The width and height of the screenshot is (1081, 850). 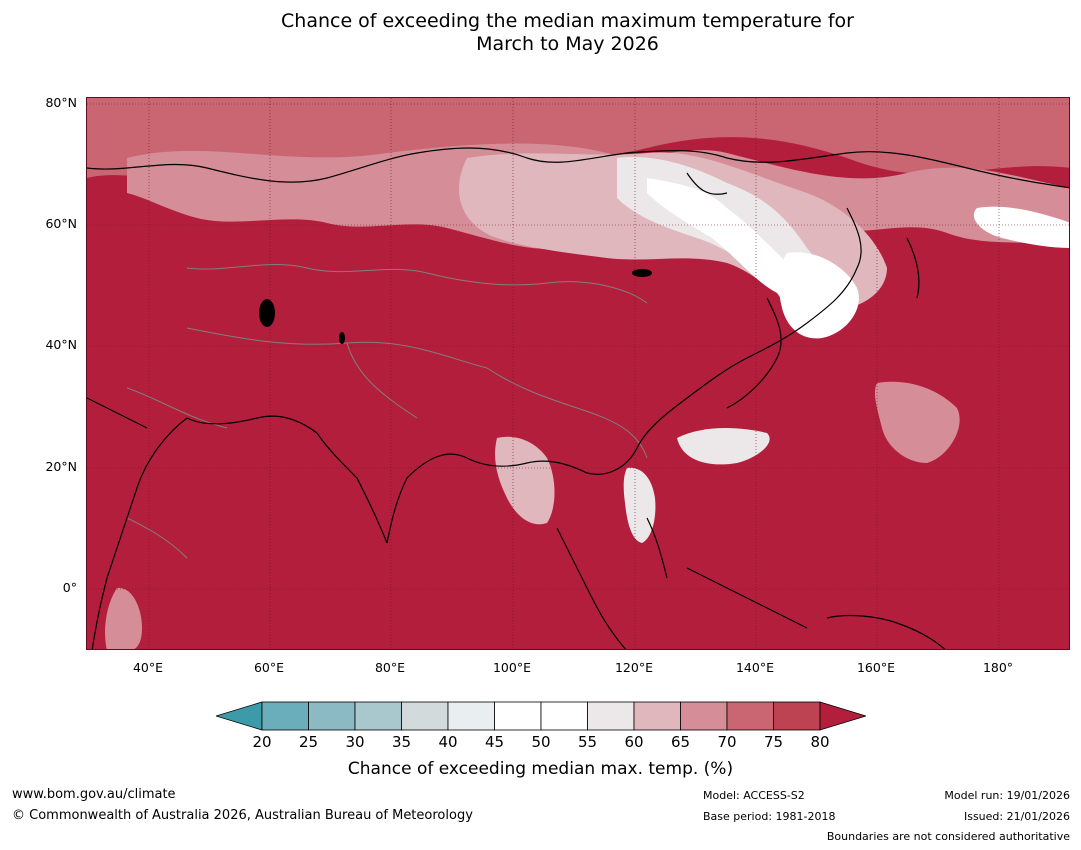 What do you see at coordinates (875, 667) in the screenshot?
I see `longitude-label: 160°E` at bounding box center [875, 667].